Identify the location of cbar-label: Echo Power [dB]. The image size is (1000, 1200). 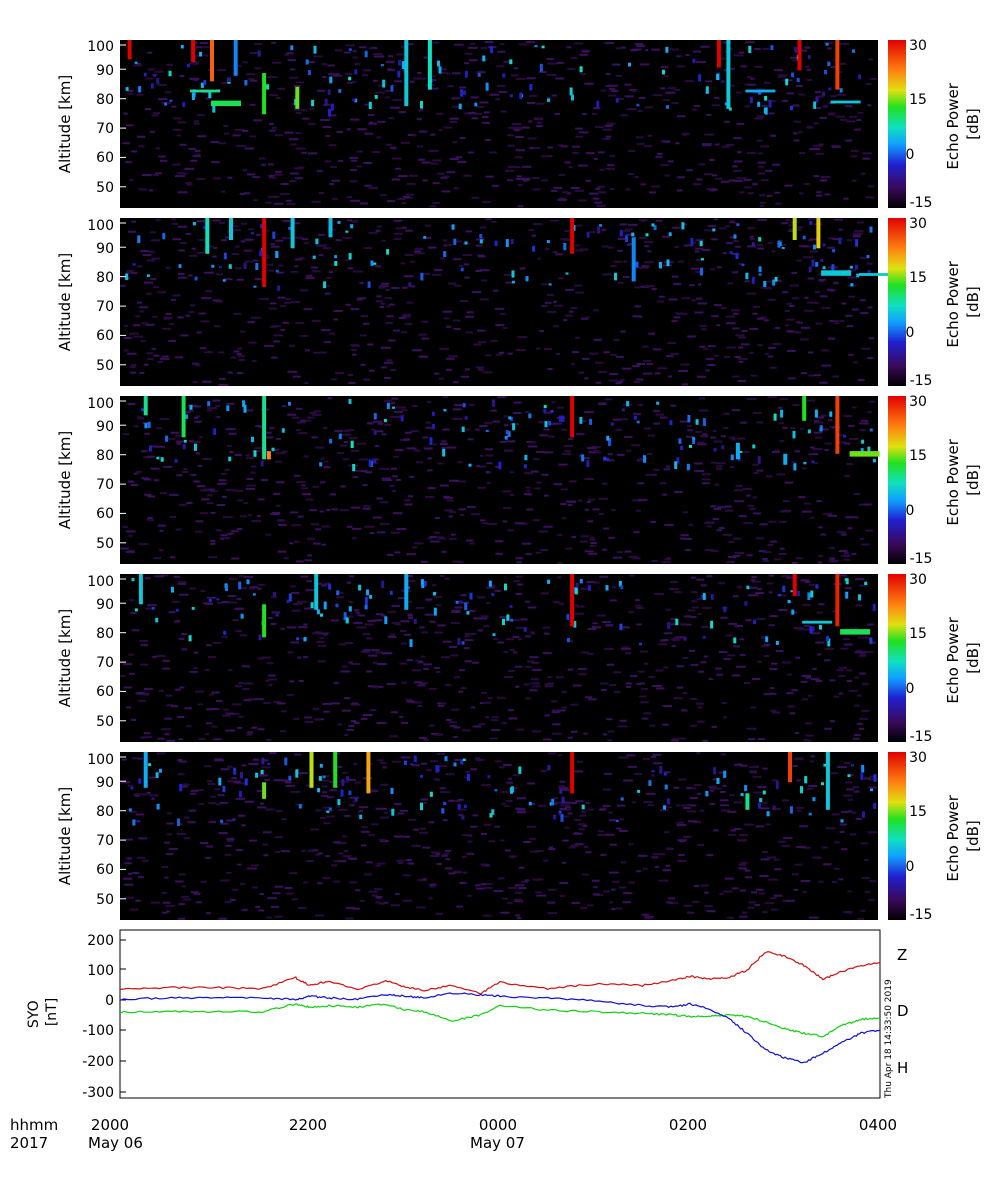
(963, 301).